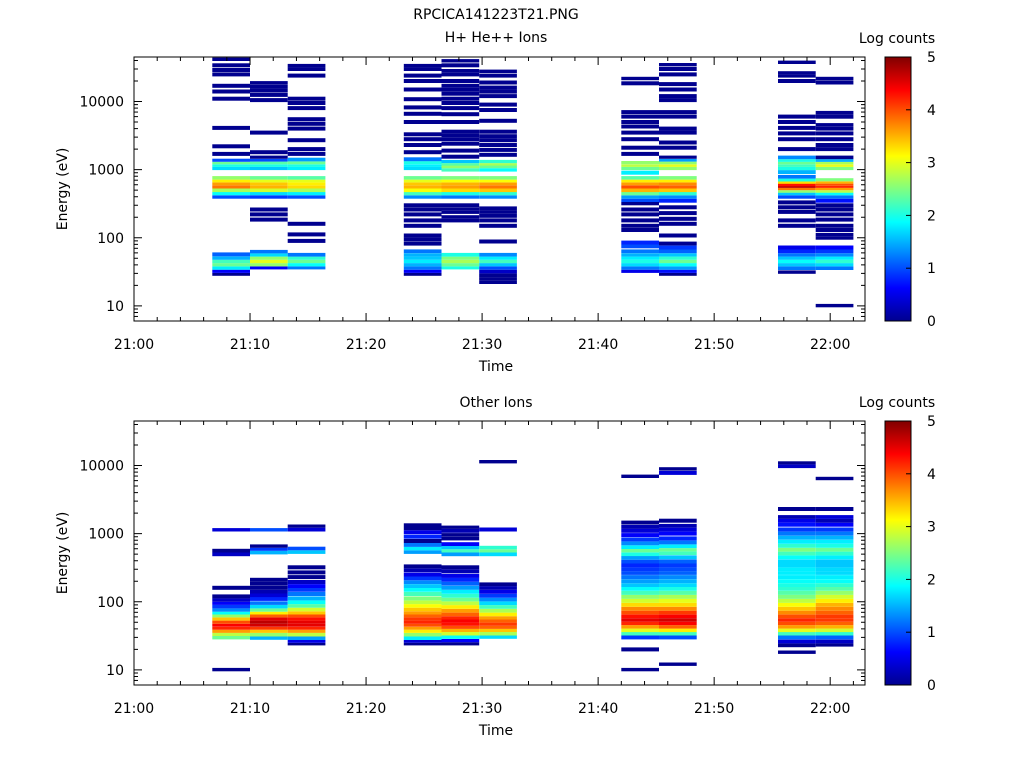  I want to click on colorbar-gradient, so click(898, 189).